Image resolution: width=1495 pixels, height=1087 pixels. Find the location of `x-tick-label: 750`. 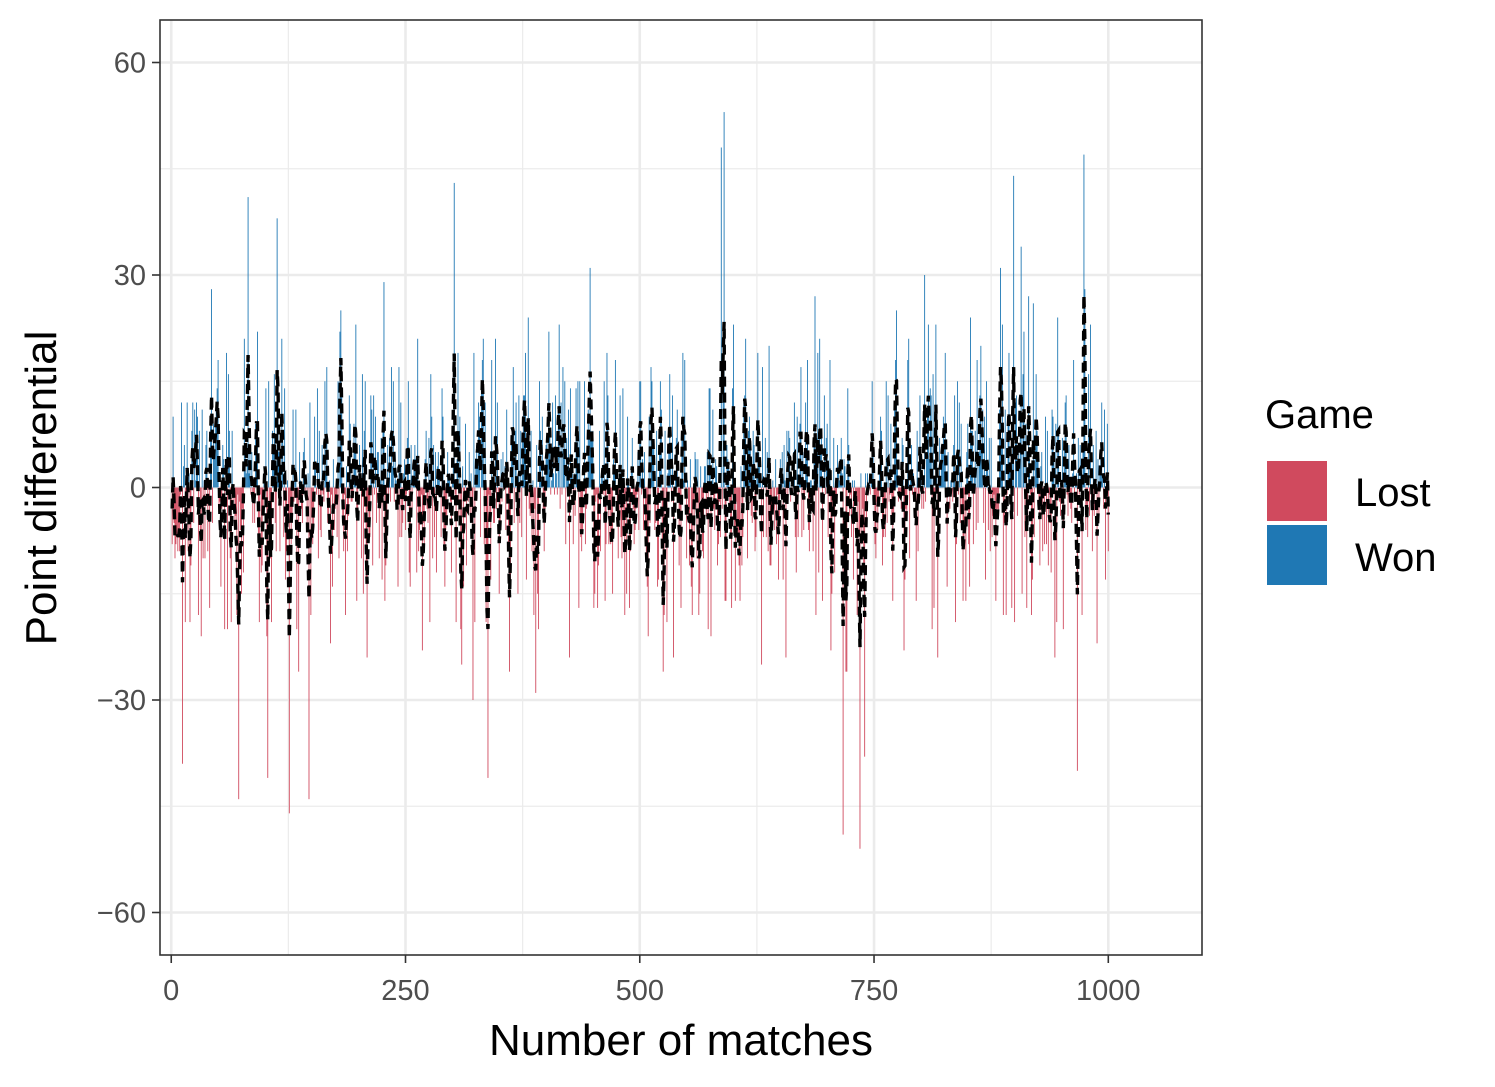

x-tick-label: 750 is located at coordinates (874, 991).